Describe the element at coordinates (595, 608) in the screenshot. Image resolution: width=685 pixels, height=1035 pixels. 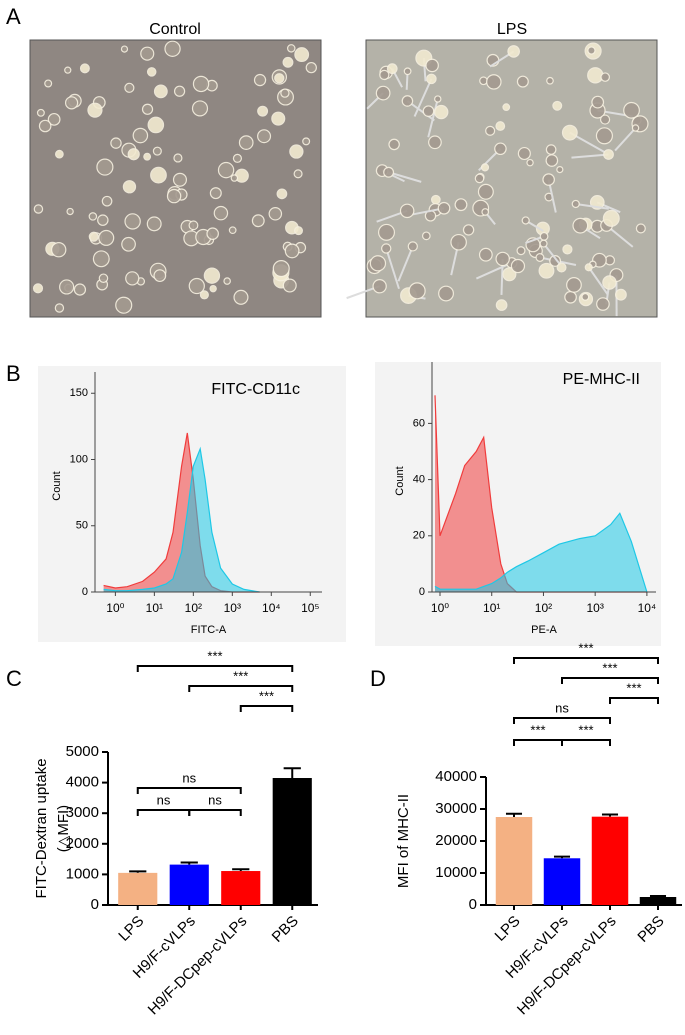
I see `x-tick-label: 10³` at that location.